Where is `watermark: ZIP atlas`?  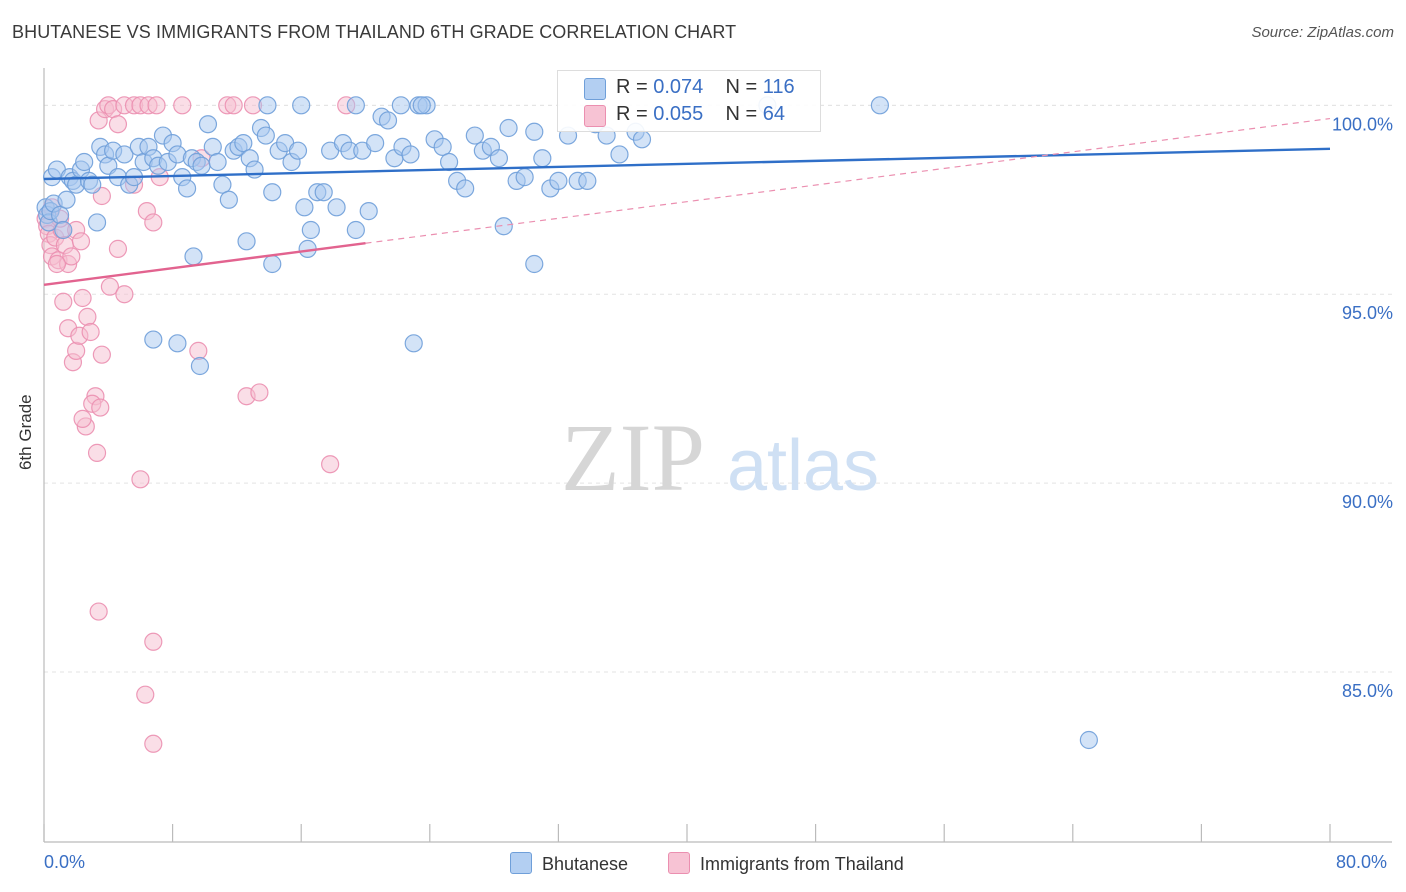 watermark: ZIP atlas is located at coordinates (720, 457).